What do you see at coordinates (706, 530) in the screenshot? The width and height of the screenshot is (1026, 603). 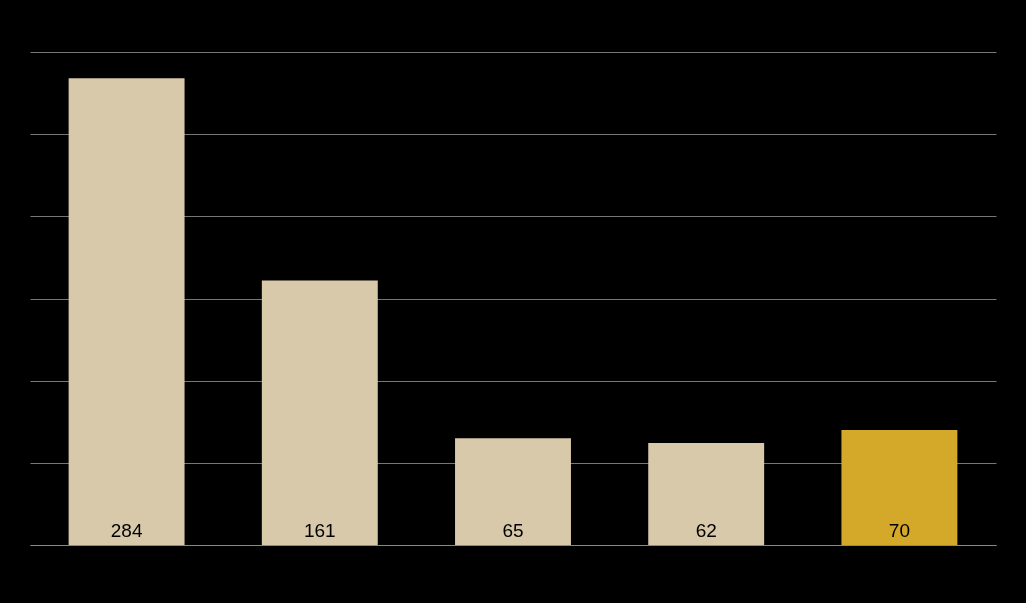 I see `data-label: 62` at bounding box center [706, 530].